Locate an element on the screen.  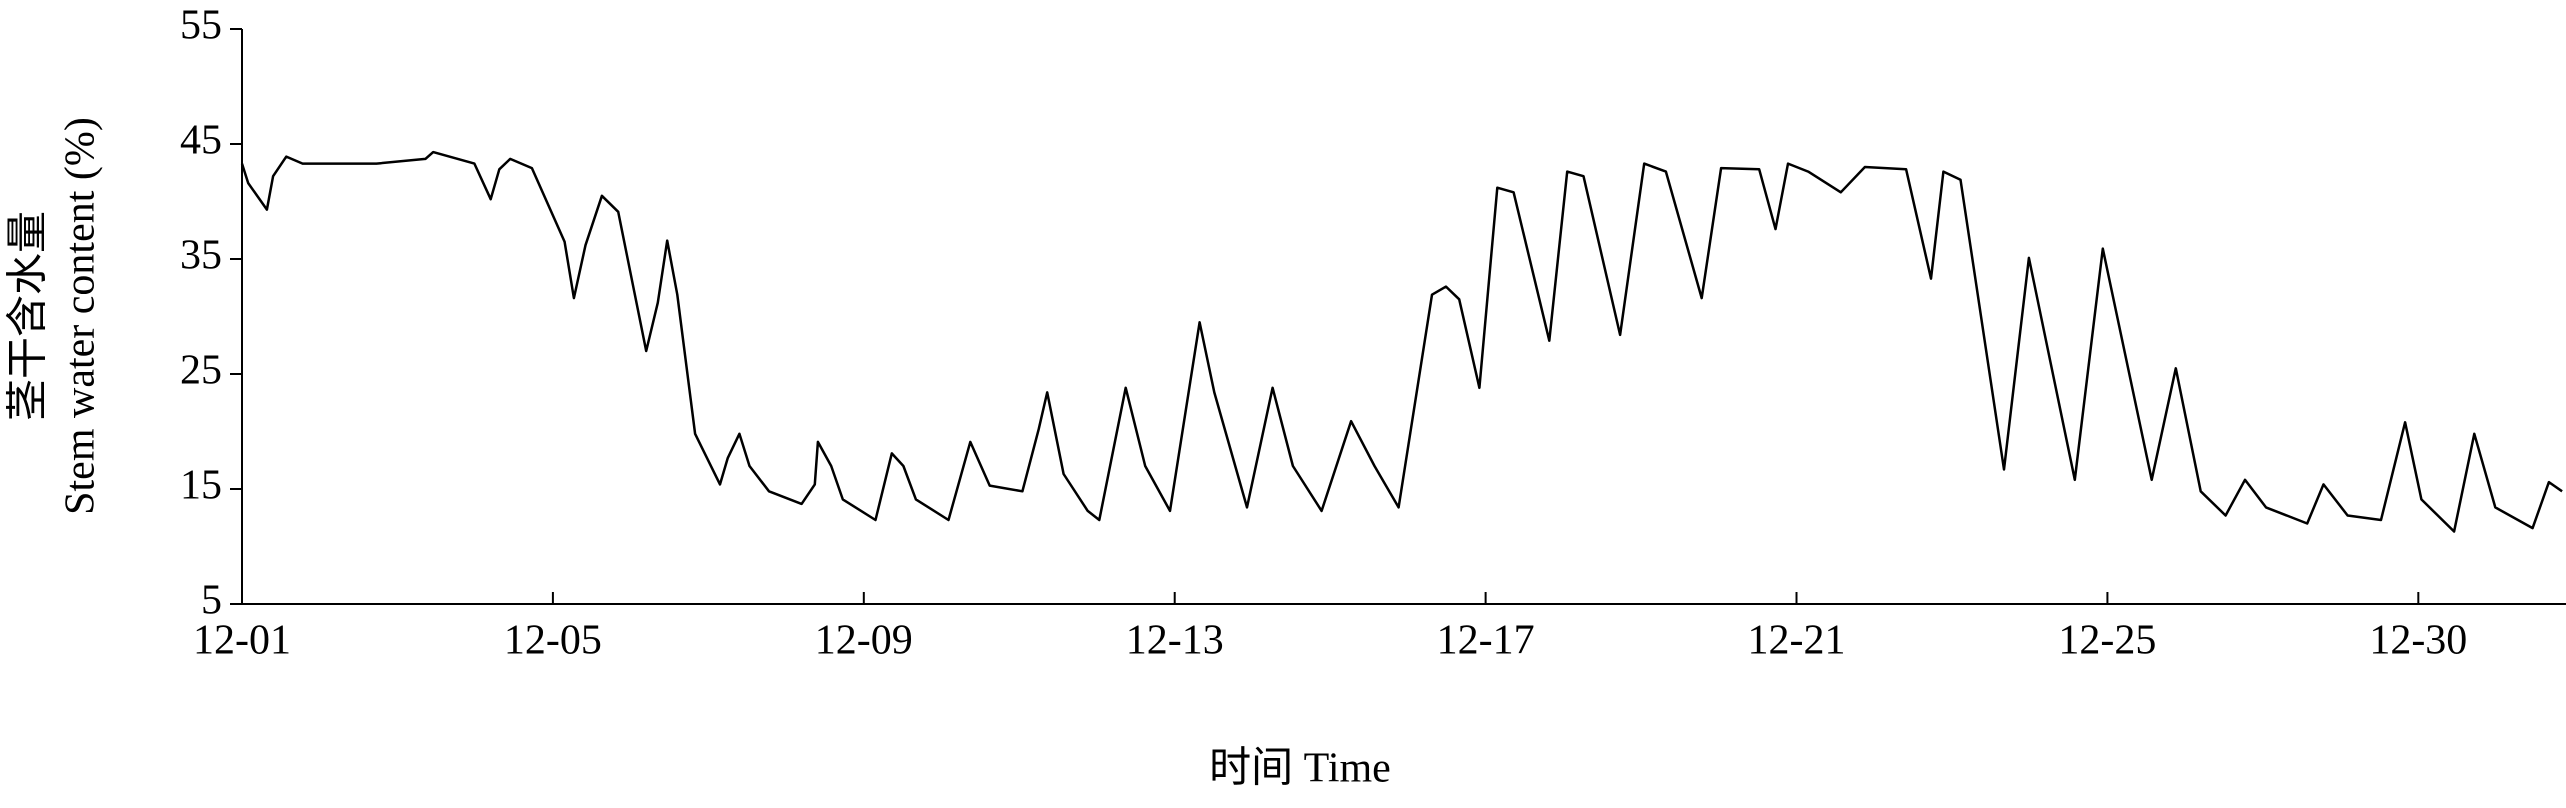
x-tick-label: 12-13 is located at coordinates (1175, 641).